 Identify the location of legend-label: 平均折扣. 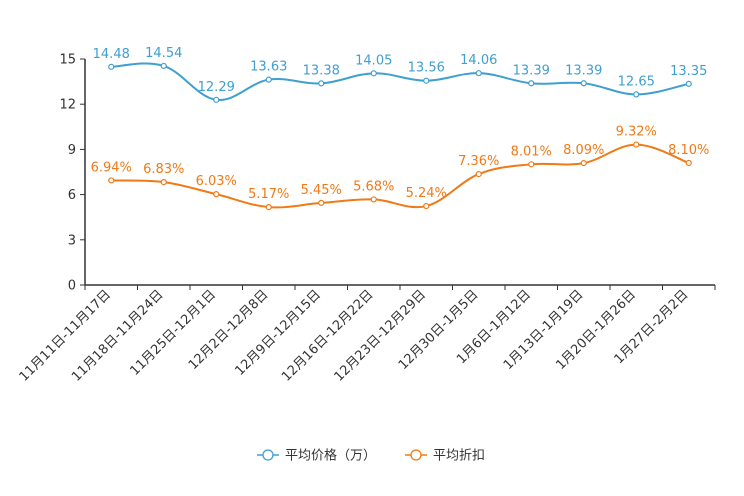
(459, 456).